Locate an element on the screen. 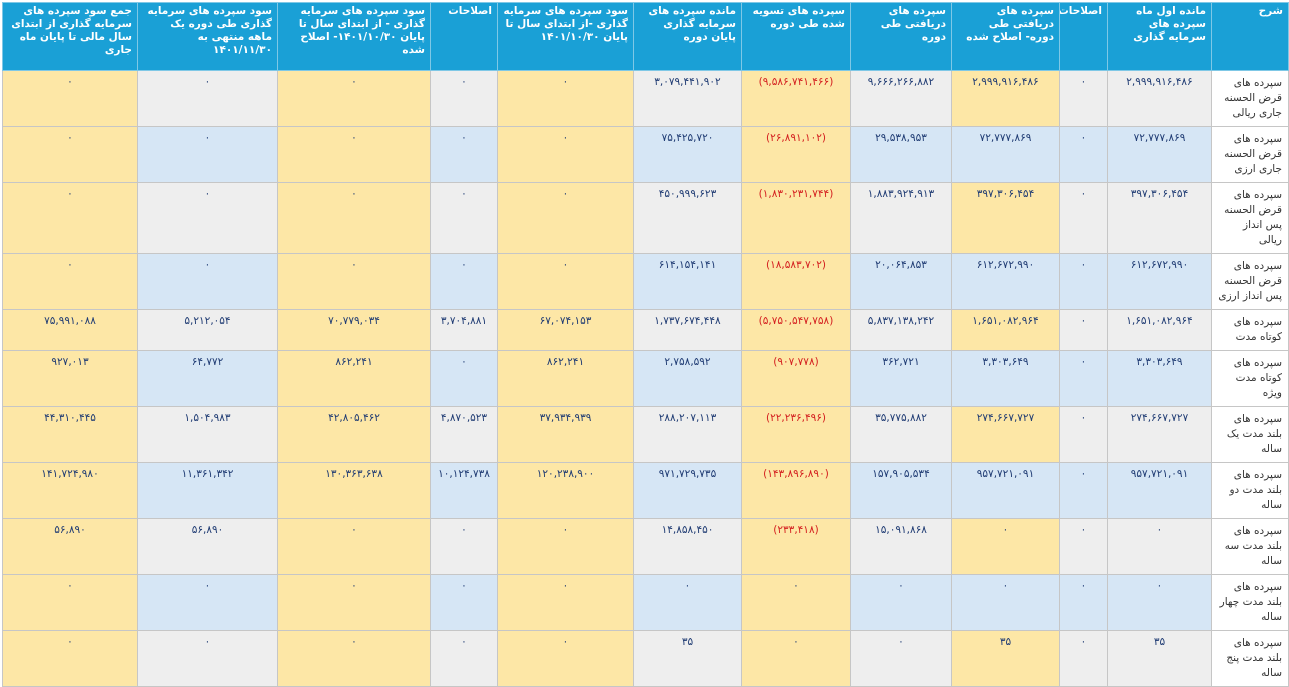 The width and height of the screenshot is (1289, 687). table-cell: ۶۱۴,۱۵۴,۱۴۱ is located at coordinates (687, 281).